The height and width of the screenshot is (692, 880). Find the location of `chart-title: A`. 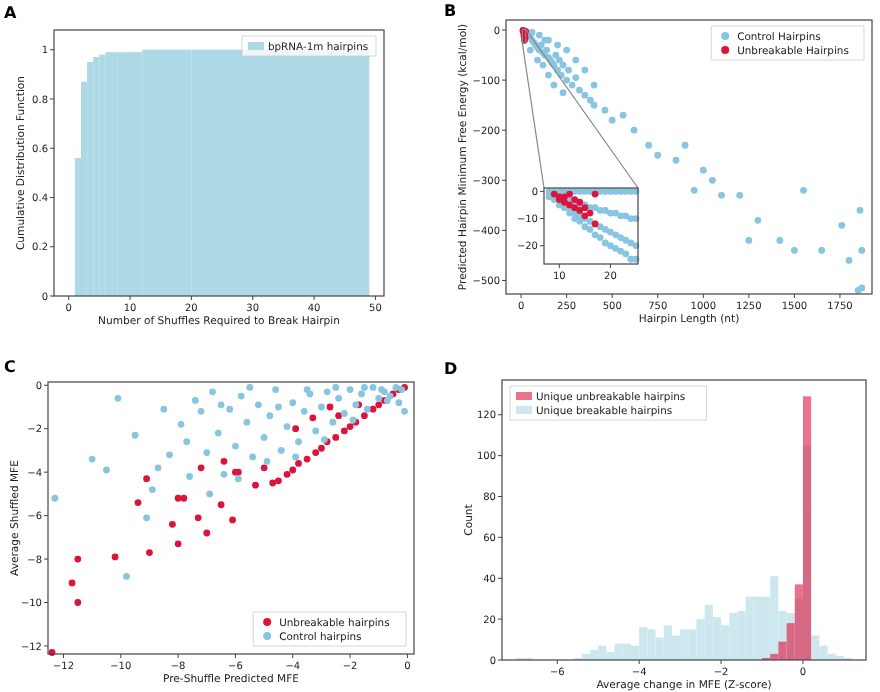

chart-title: A is located at coordinates (11, 13).